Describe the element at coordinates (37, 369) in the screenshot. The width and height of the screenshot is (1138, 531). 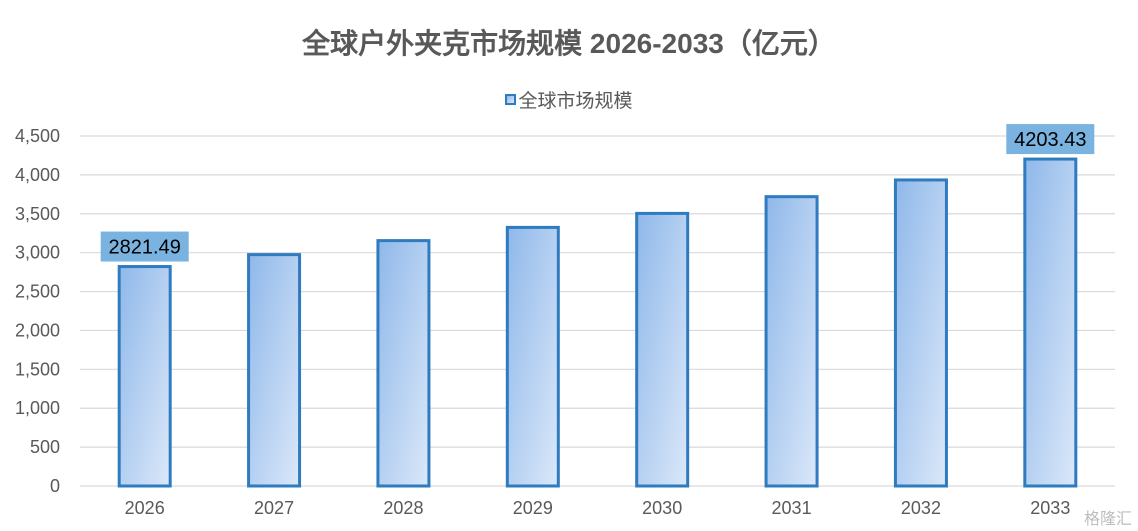
I see `y-tick-label: 1,500` at that location.